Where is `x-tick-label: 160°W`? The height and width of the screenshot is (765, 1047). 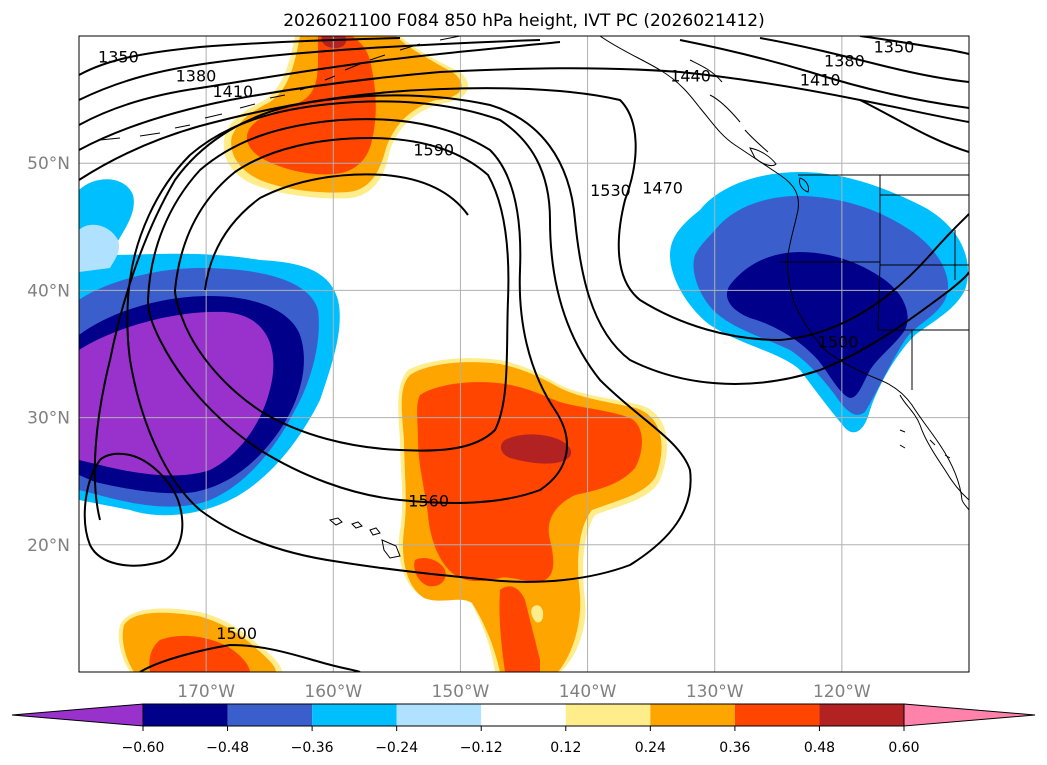 x-tick-label: 160°W is located at coordinates (333, 692).